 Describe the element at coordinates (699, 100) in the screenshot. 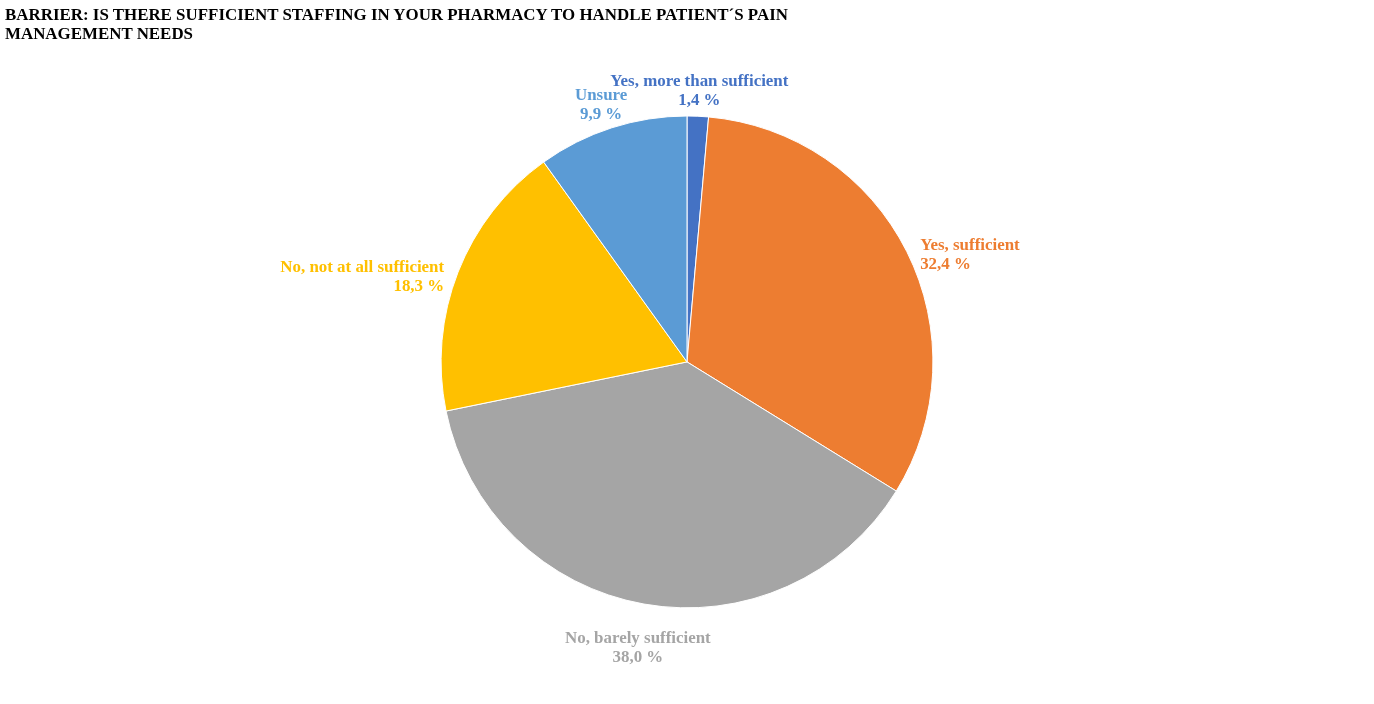

I see `data-label: 1,4 %` at that location.